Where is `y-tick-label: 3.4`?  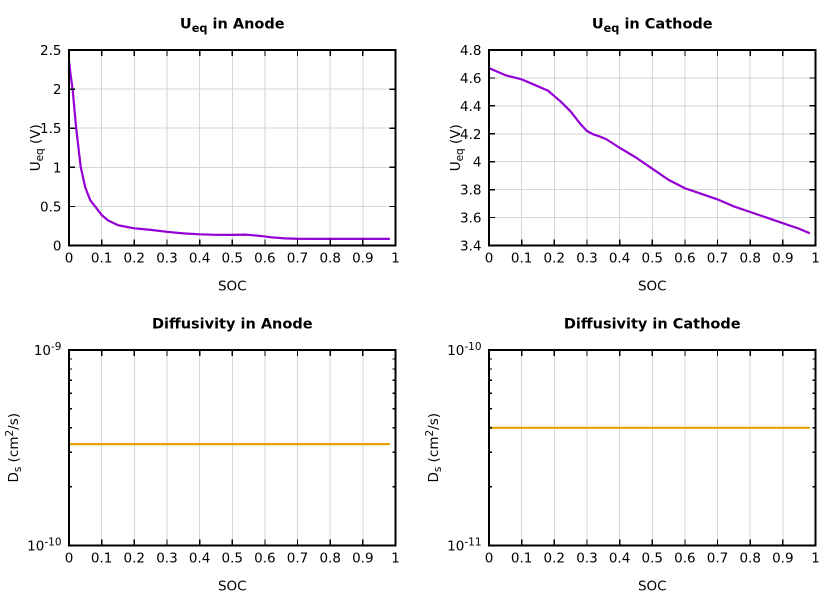 y-tick-label: 3.4 is located at coordinates (470, 247).